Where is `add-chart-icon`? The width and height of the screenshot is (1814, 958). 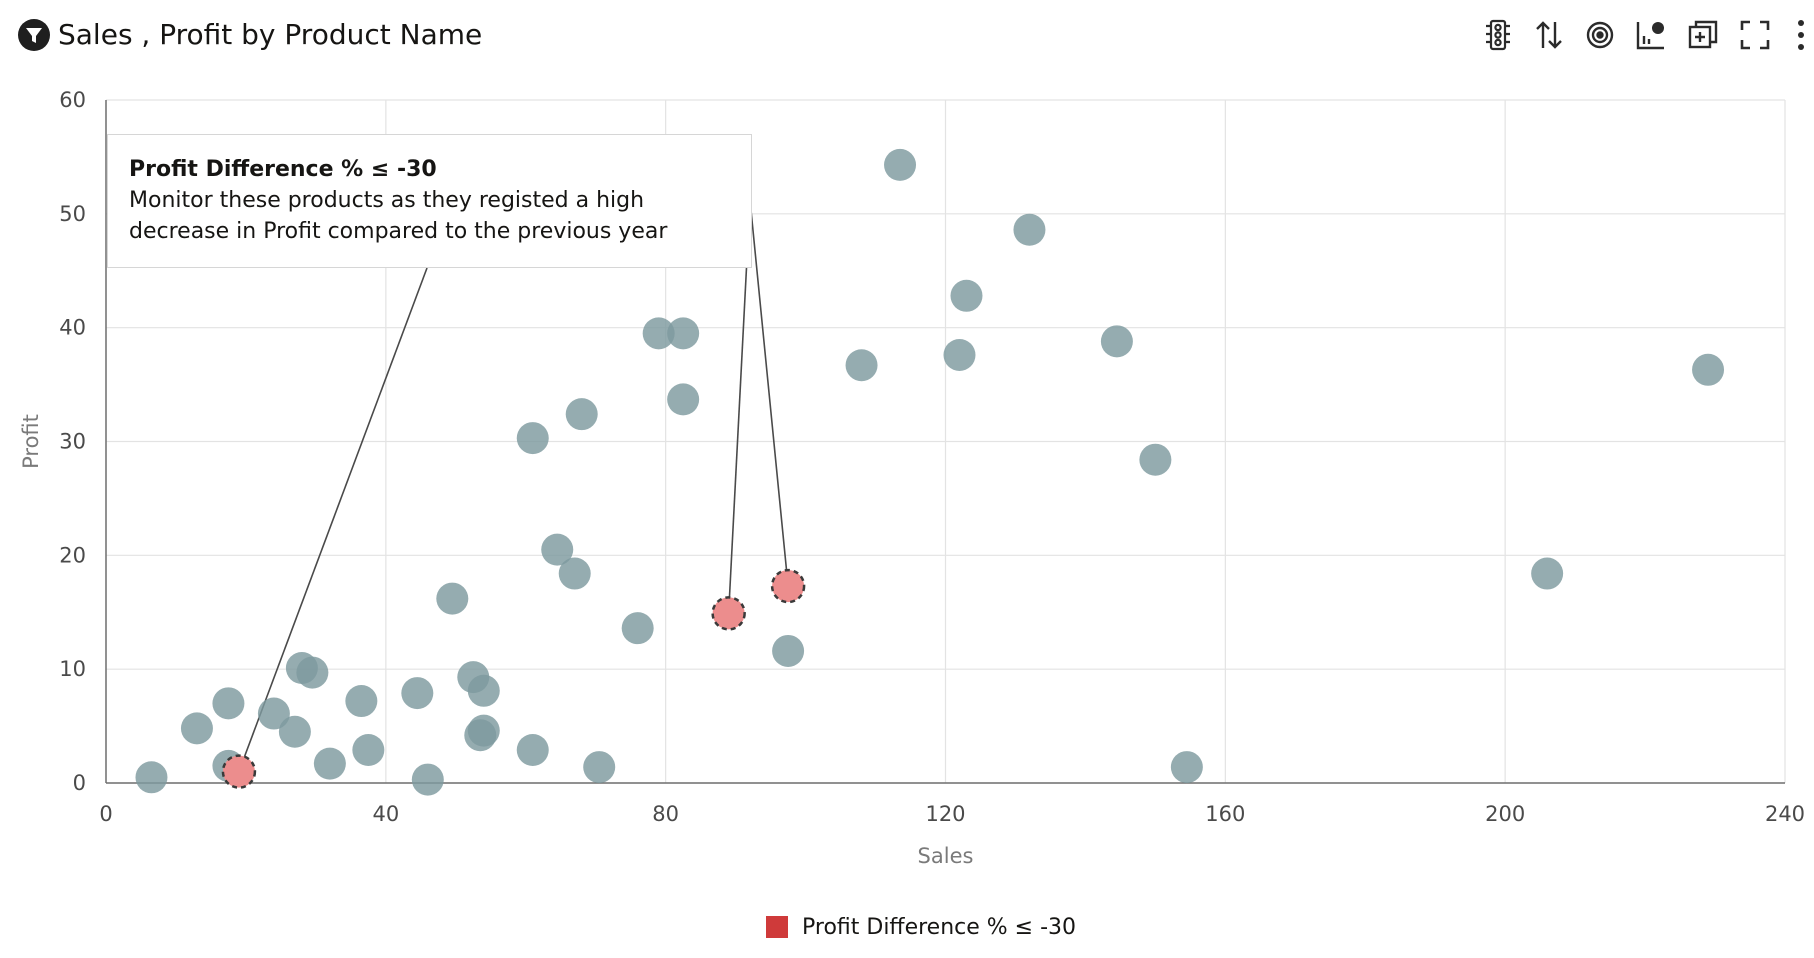 add-chart-icon is located at coordinates (1703, 35).